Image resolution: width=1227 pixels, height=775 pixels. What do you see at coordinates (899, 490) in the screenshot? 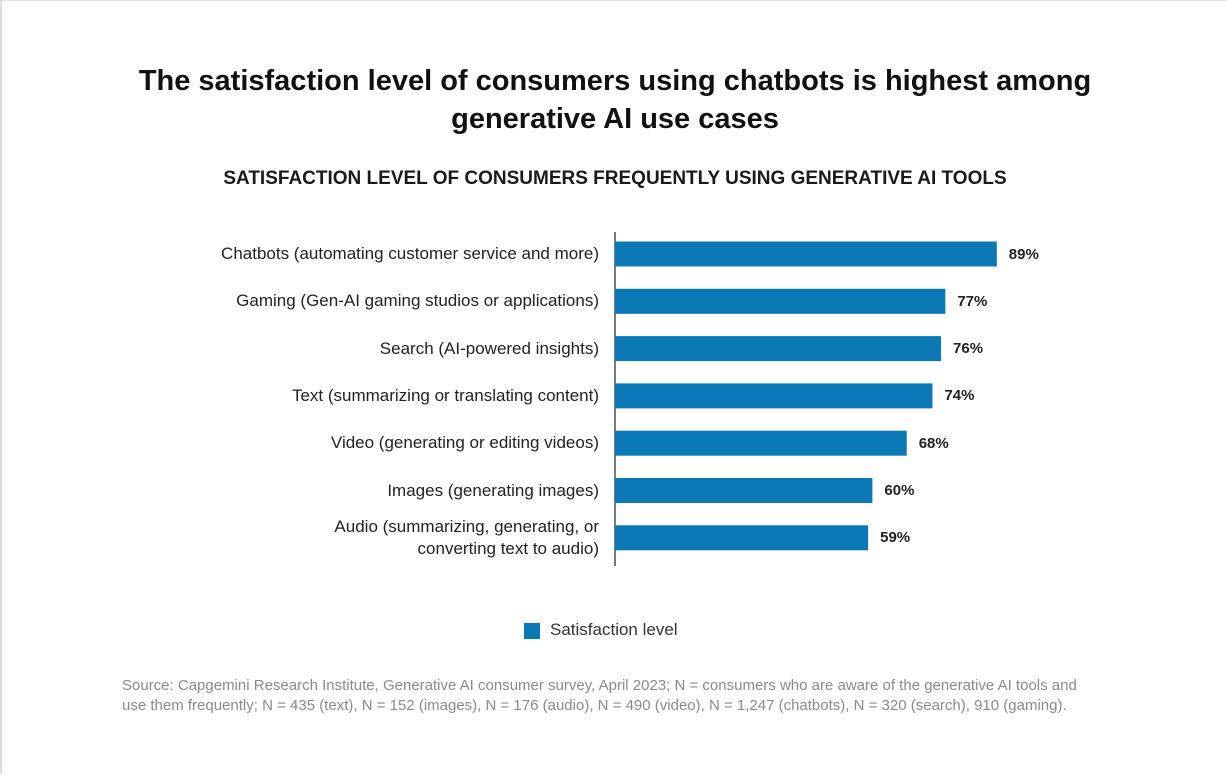
I see `value-label: 60%` at bounding box center [899, 490].